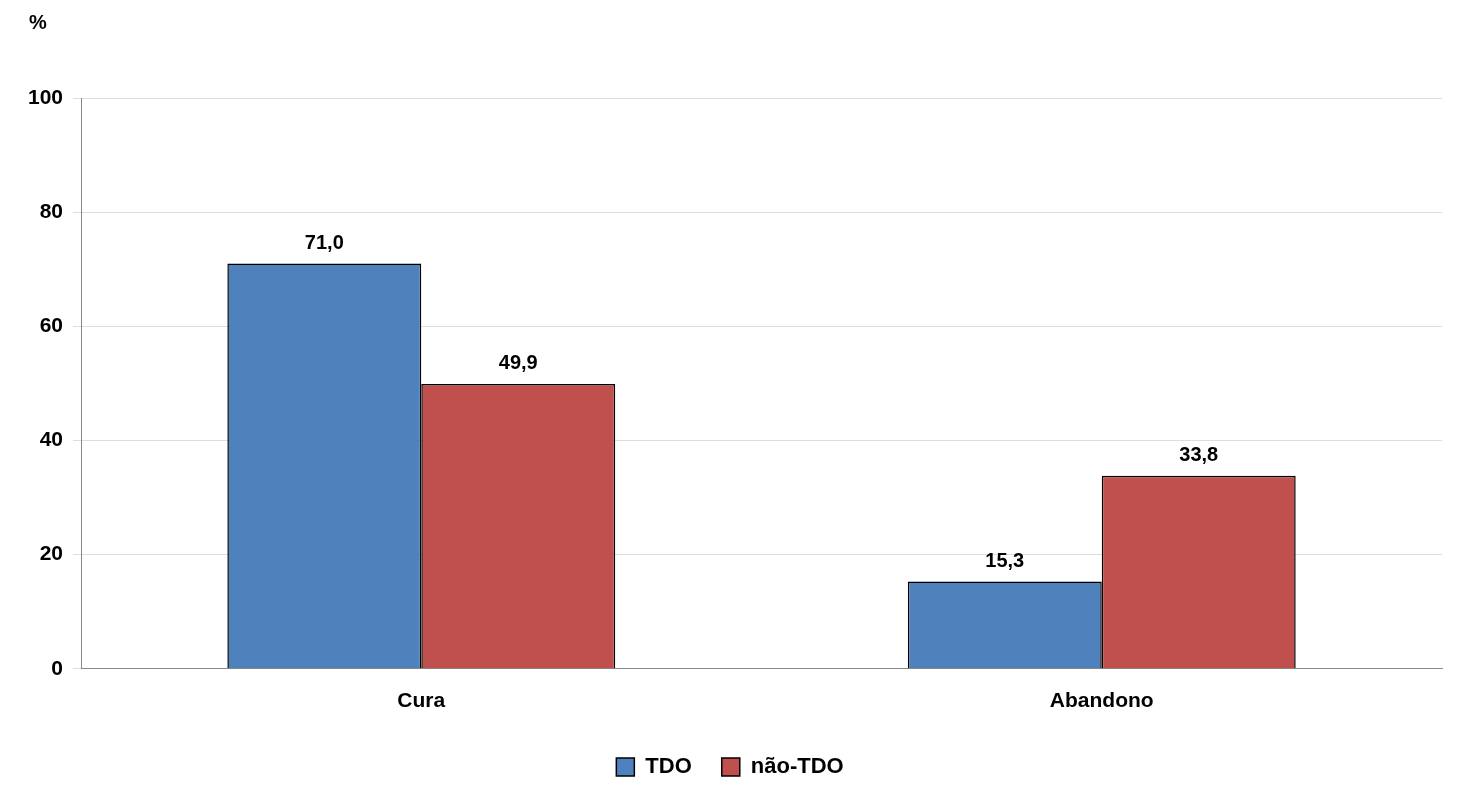 Image resolution: width=1460 pixels, height=796 pixels. What do you see at coordinates (38, 21) in the screenshot?
I see `y-axis-title: %` at bounding box center [38, 21].